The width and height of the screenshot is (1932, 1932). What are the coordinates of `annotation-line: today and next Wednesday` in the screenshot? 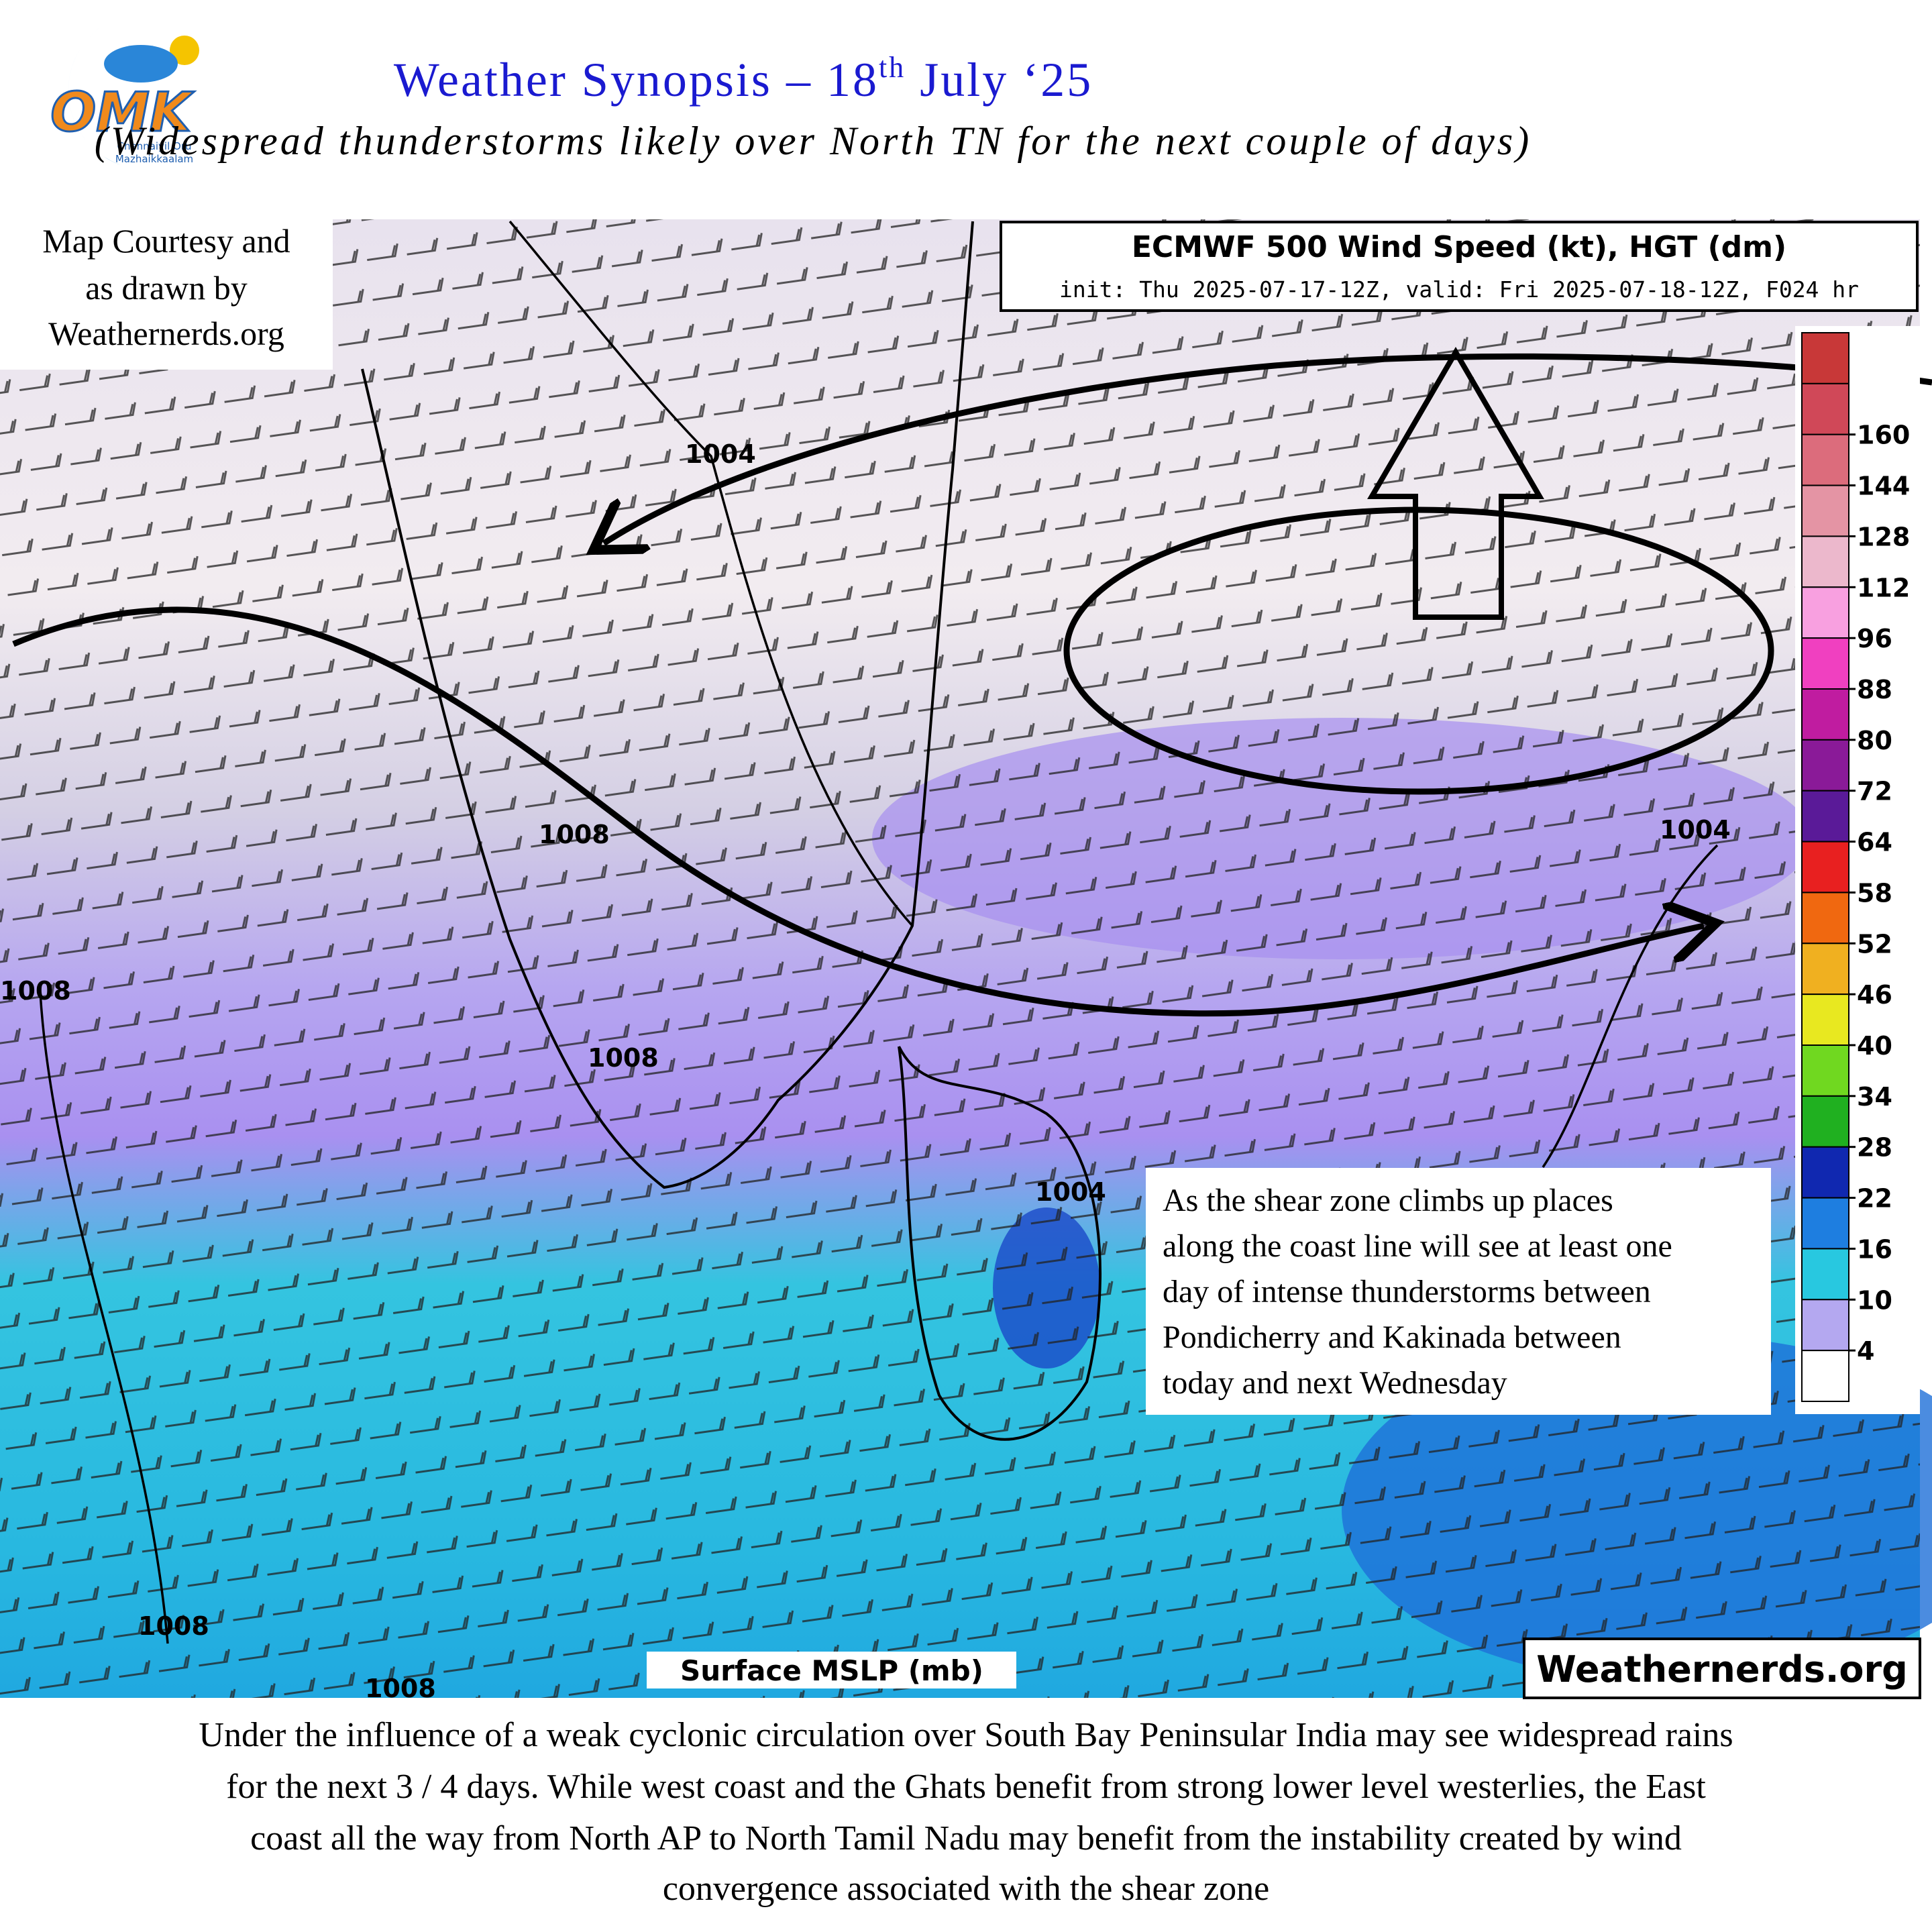 It's located at (1335, 1383).